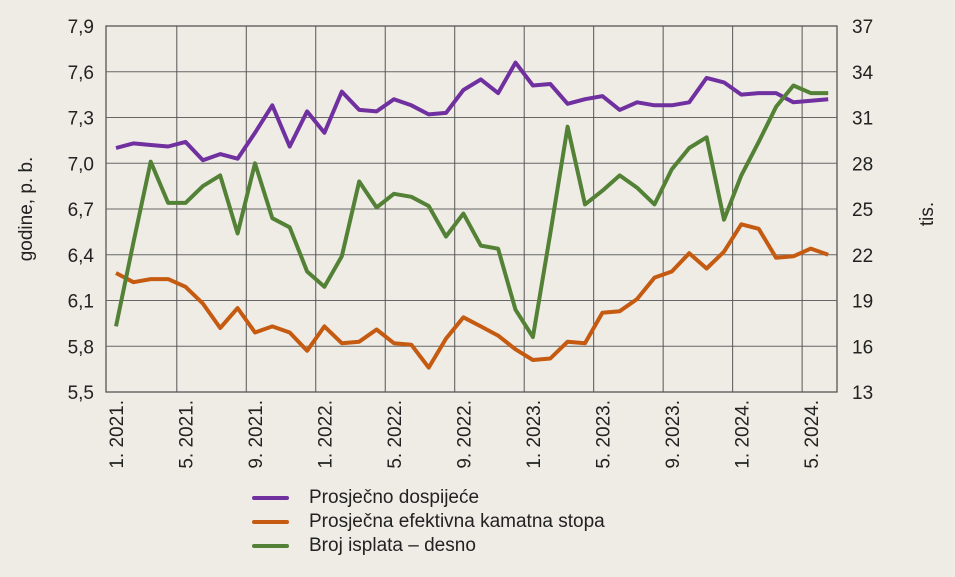 The width and height of the screenshot is (955, 577). Describe the element at coordinates (863, 73) in the screenshot. I see `y-tick-label-right: 34` at that location.